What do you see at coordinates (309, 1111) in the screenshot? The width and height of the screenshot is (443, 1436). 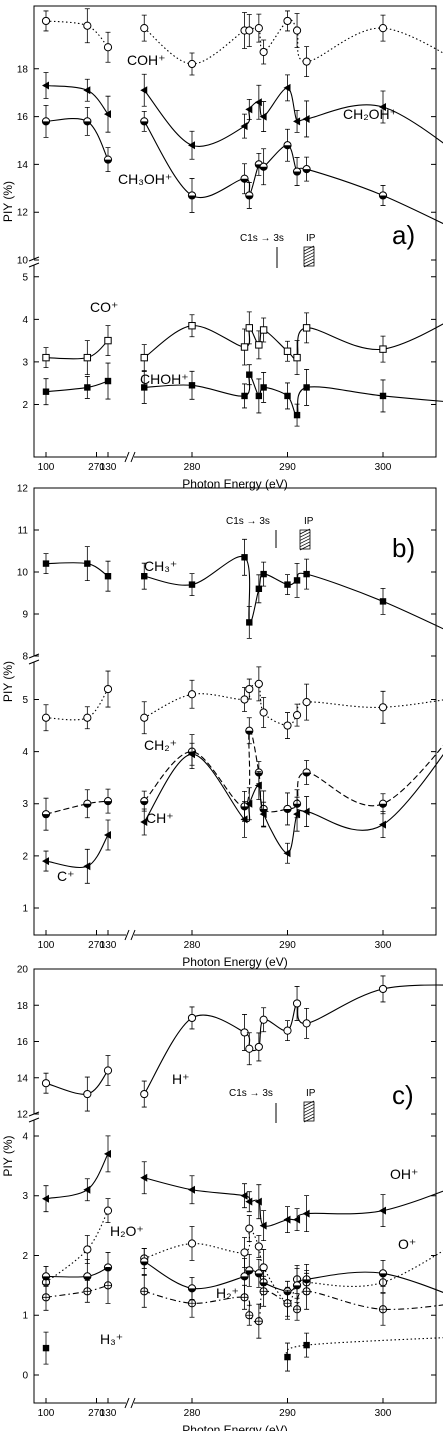 I see `ip-hatch-box` at bounding box center [309, 1111].